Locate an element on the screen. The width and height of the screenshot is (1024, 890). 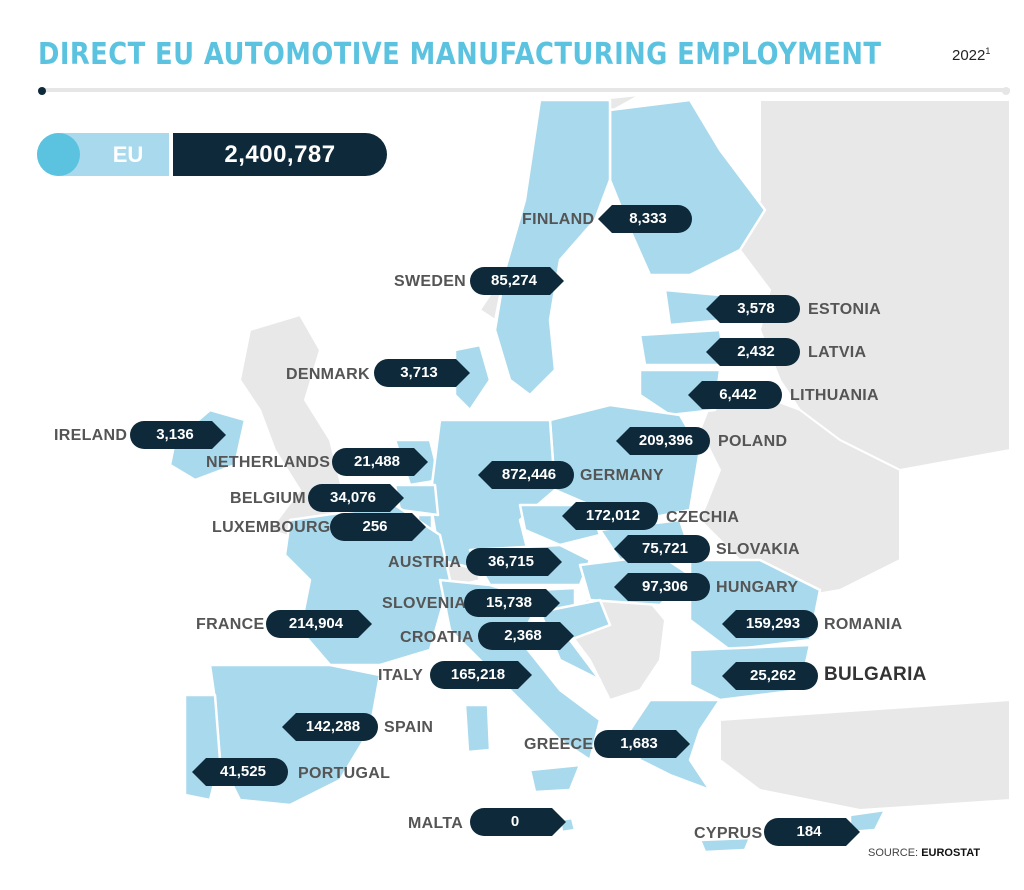
value-tag-france: 214,904 is located at coordinates (319, 624).